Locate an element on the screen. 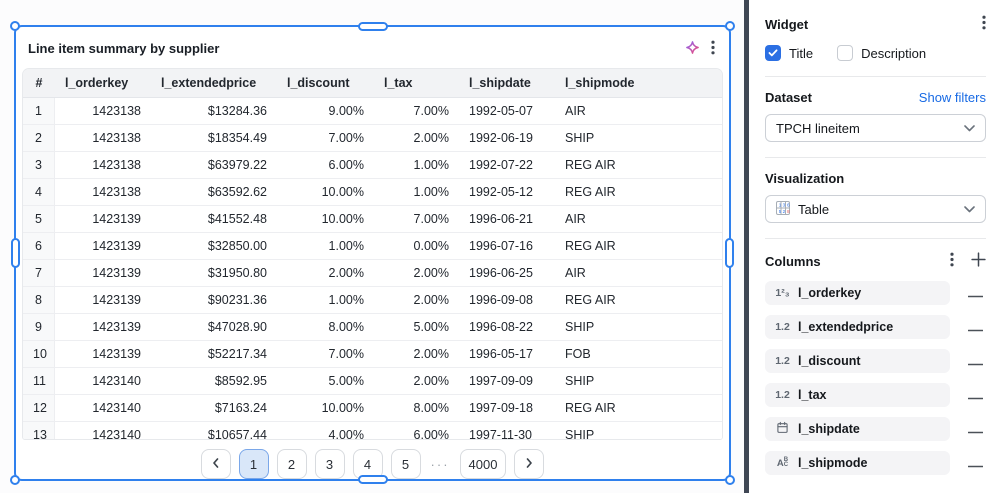 The image size is (1000, 493). svg-text: 2 is located at coordinates (784, 211).